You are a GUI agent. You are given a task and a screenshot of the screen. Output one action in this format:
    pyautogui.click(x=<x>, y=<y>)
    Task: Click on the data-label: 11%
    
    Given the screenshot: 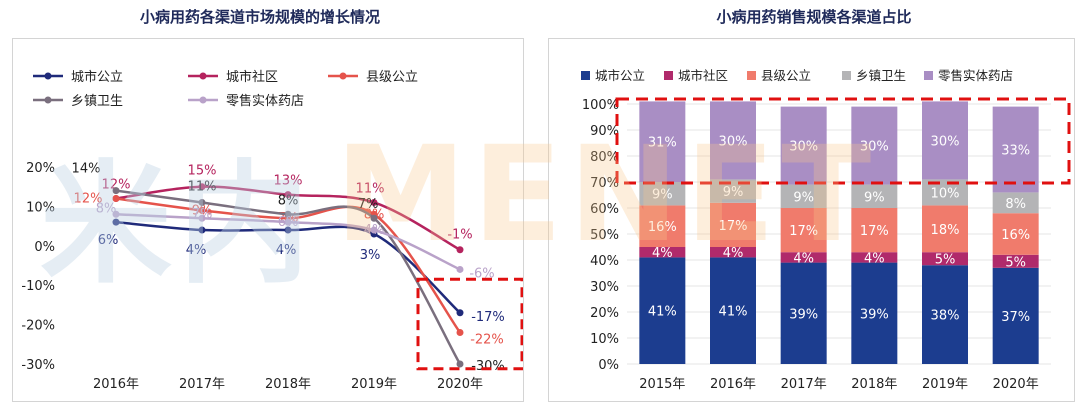 What is the action you would take?
    pyautogui.click(x=370, y=188)
    